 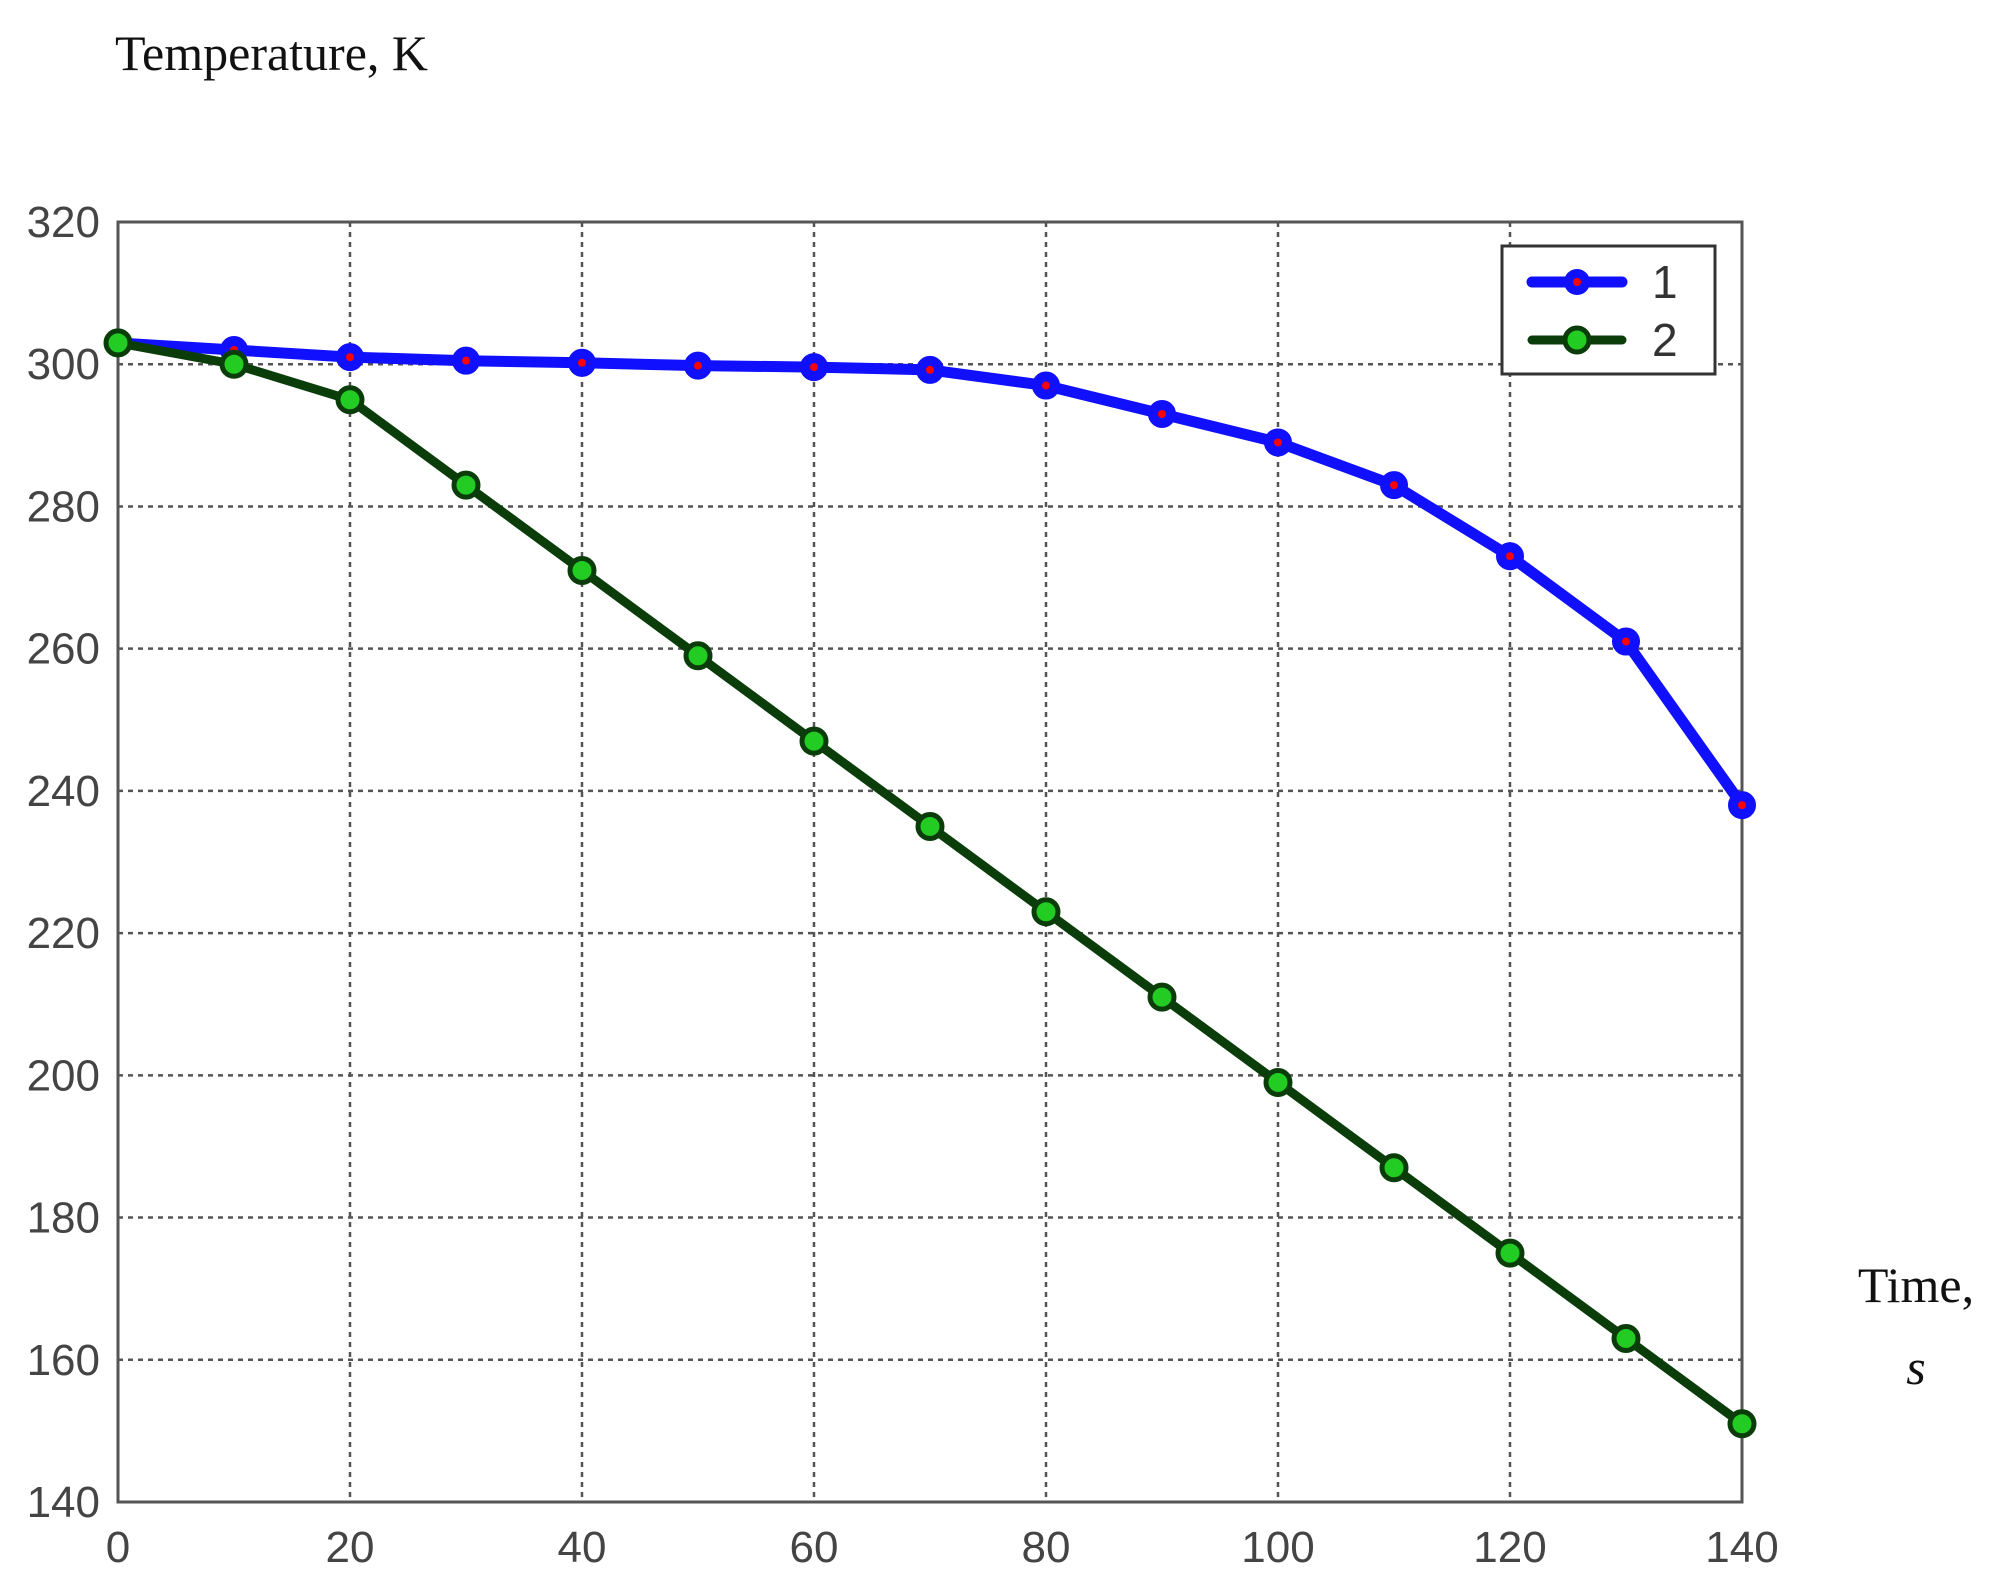 What do you see at coordinates (1577, 340) in the screenshot?
I see `legend-marker` at bounding box center [1577, 340].